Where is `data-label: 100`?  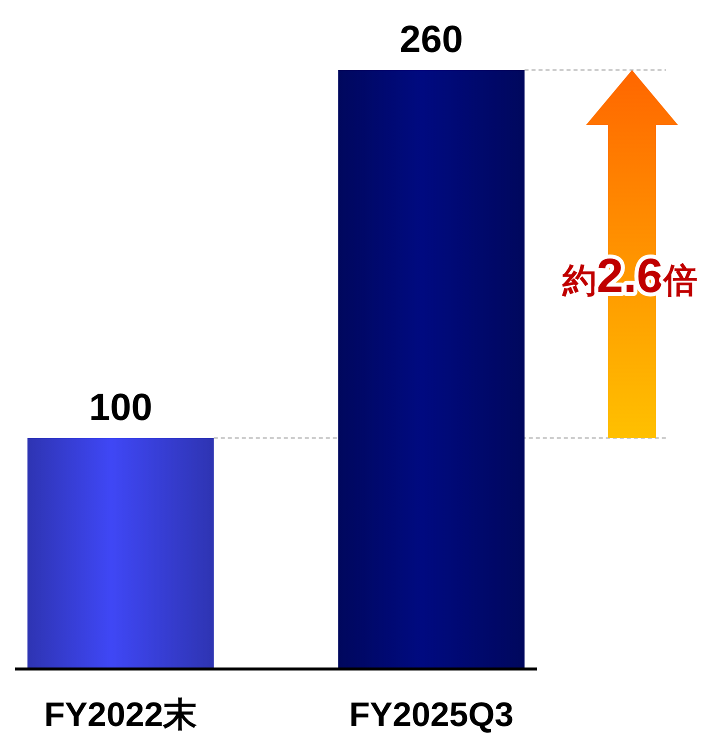
data-label: 100 is located at coordinates (120, 408).